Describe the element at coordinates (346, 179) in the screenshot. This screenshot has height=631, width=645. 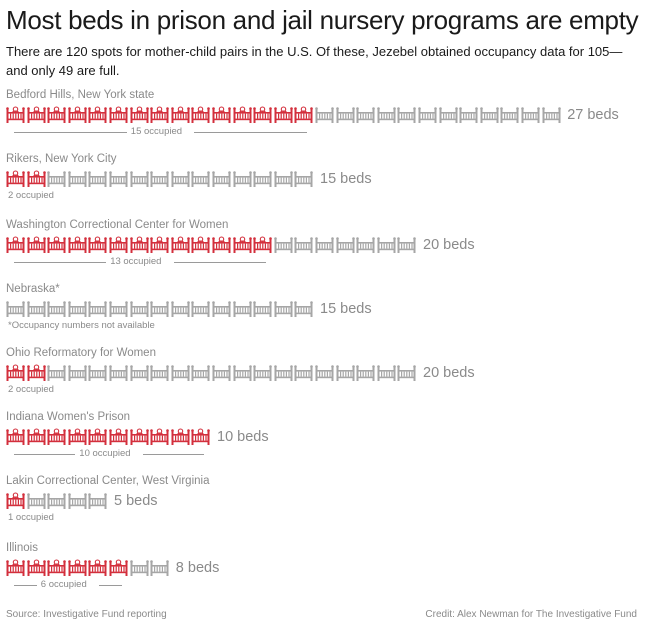
I see `bed-count-label: 15 beds` at that location.